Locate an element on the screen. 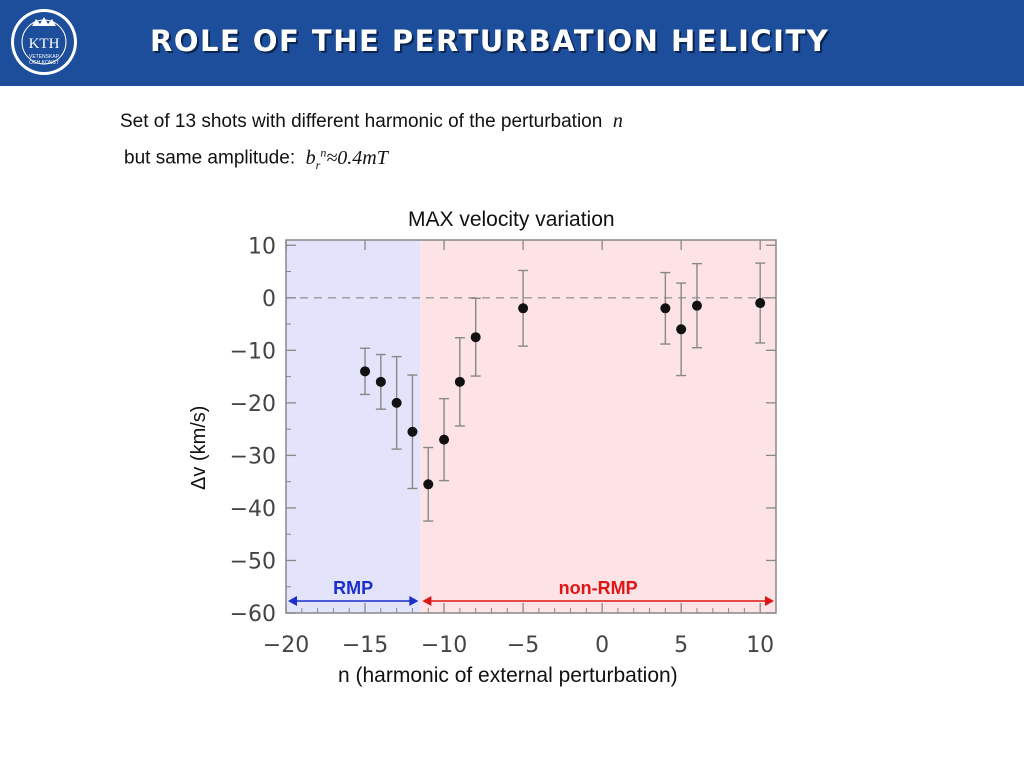 This screenshot has width=1024, height=768. formula-base: b is located at coordinates (310, 157).